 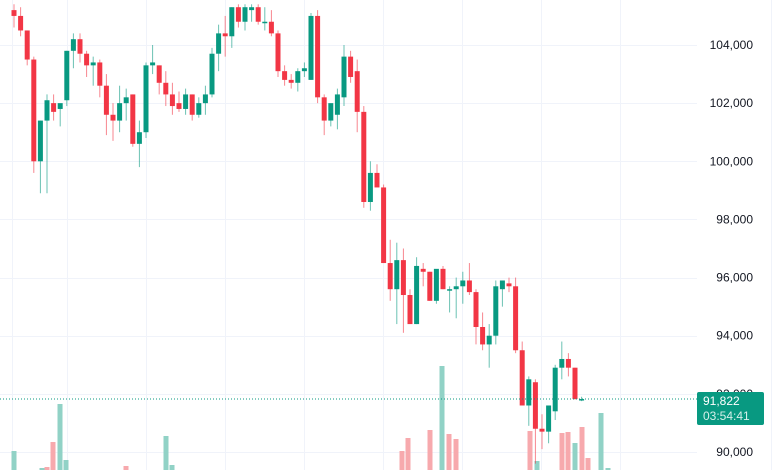 I want to click on scale-separator, so click(x=771, y=235).